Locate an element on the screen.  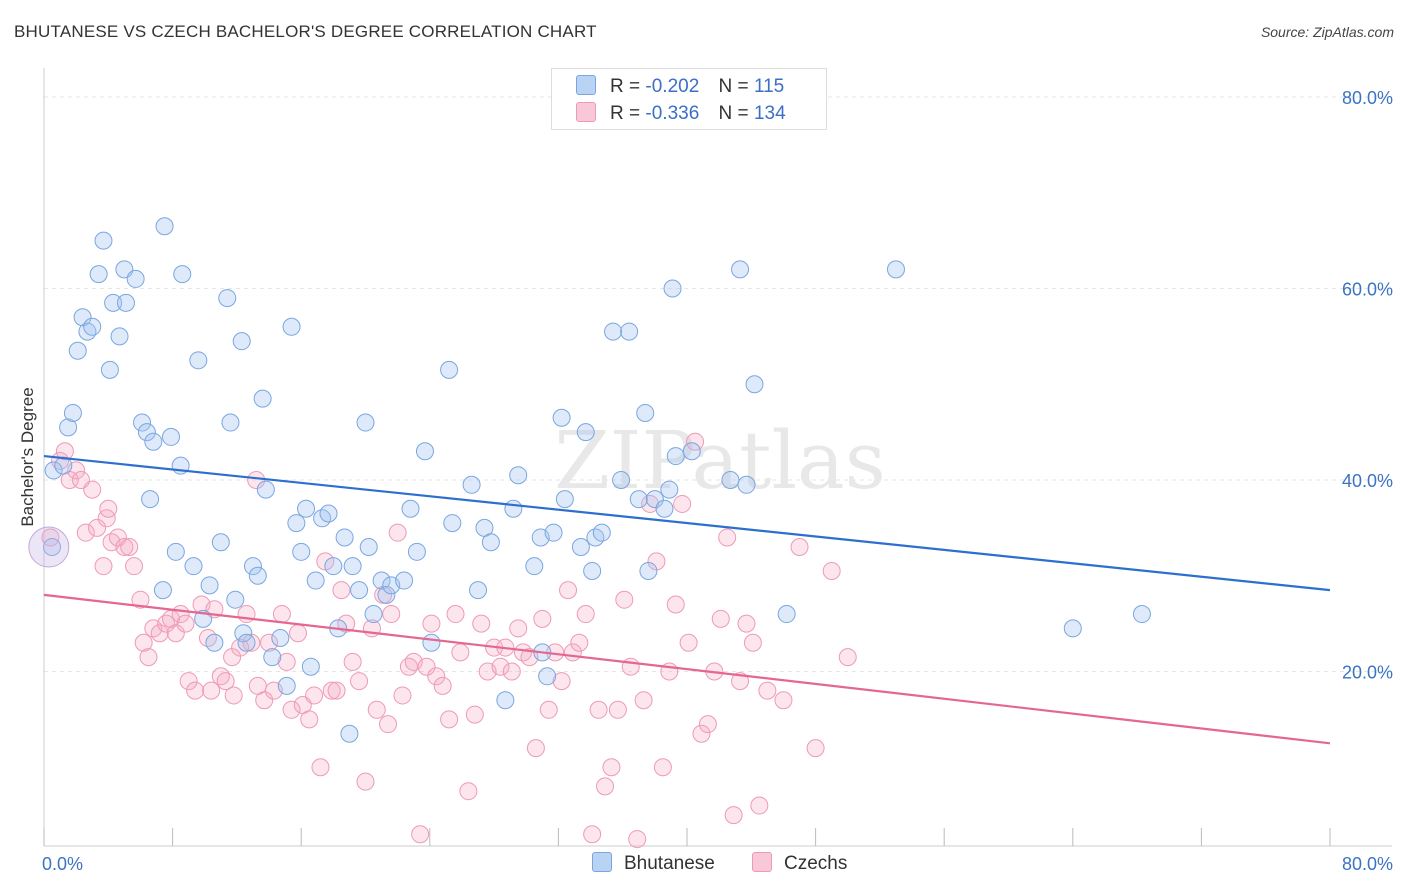
bottom-legend-bhutanese: Bhutanese is located at coordinates (653, 863).